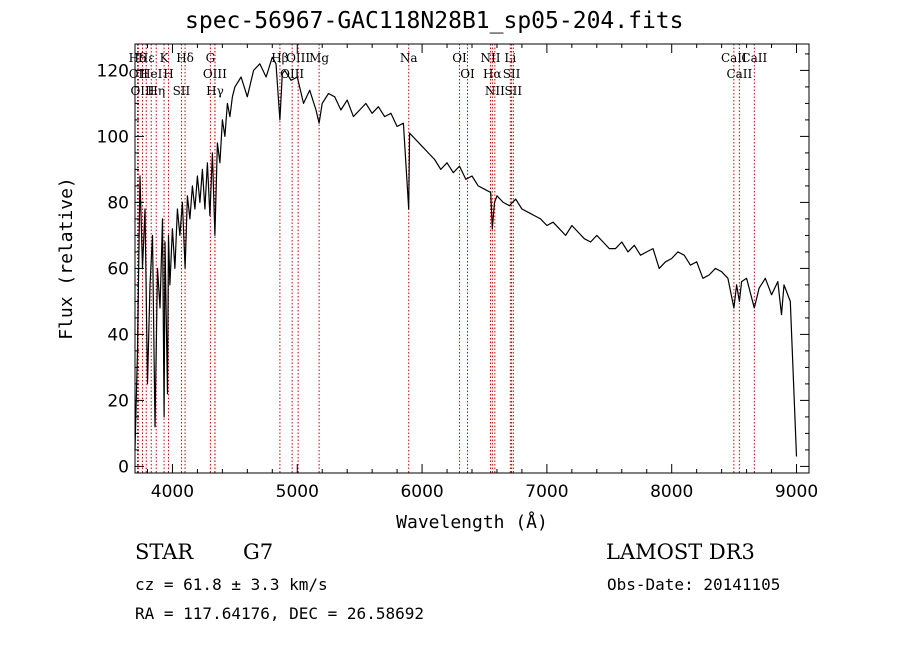 This screenshot has height=649, width=900. What do you see at coordinates (118, 203) in the screenshot?
I see `y-tick-label: 80` at bounding box center [118, 203].